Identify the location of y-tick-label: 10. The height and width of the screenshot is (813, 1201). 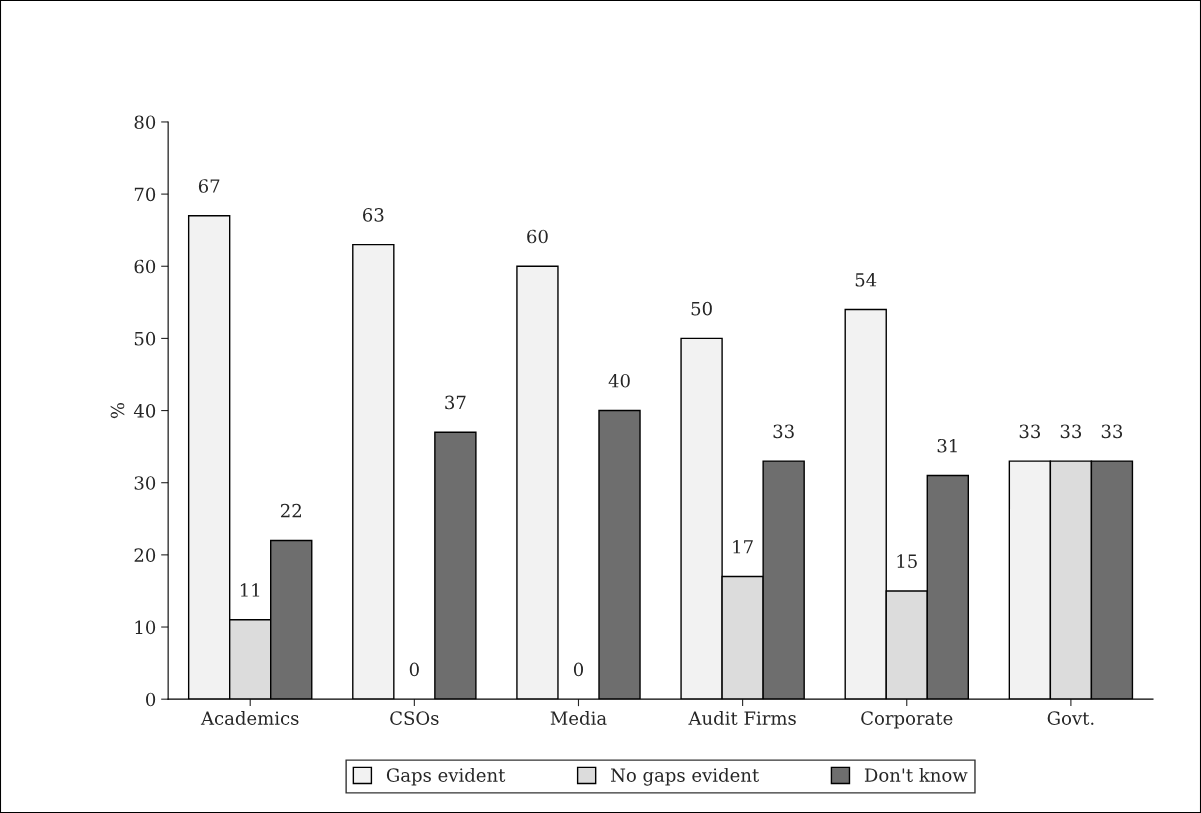
(145, 627).